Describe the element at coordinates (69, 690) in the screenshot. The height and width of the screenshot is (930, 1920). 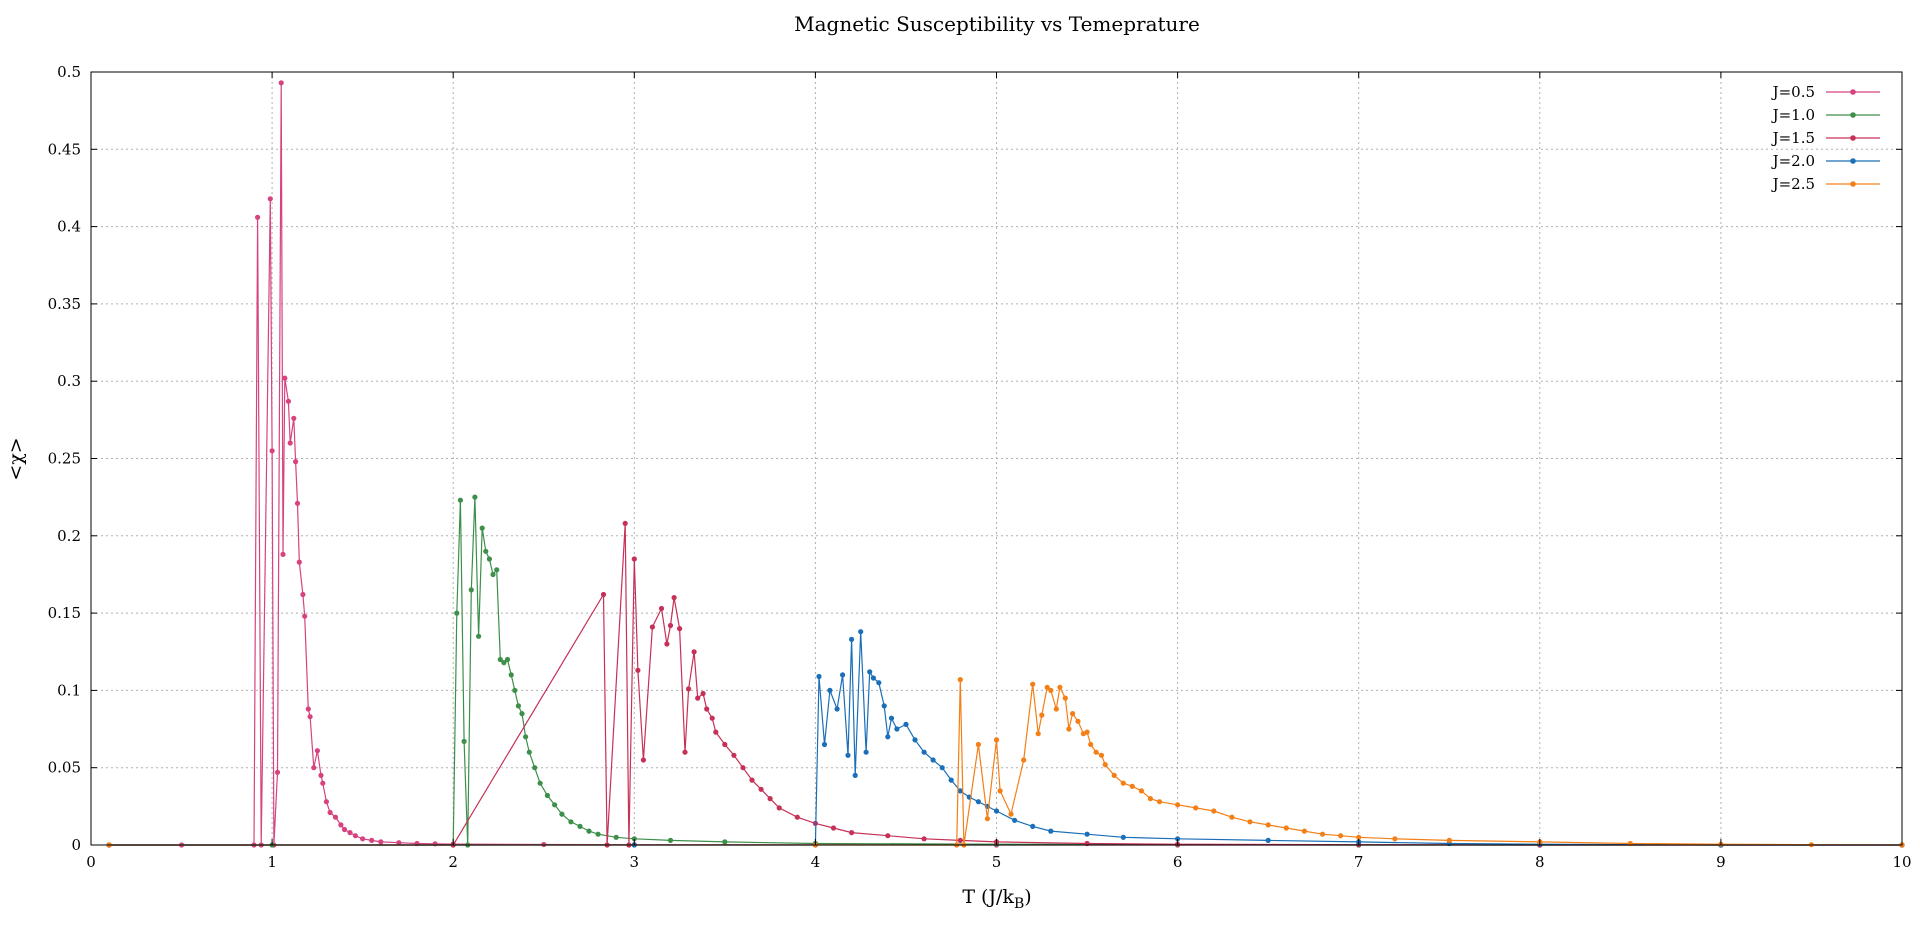
I see `y-tick-label: 0.1` at that location.